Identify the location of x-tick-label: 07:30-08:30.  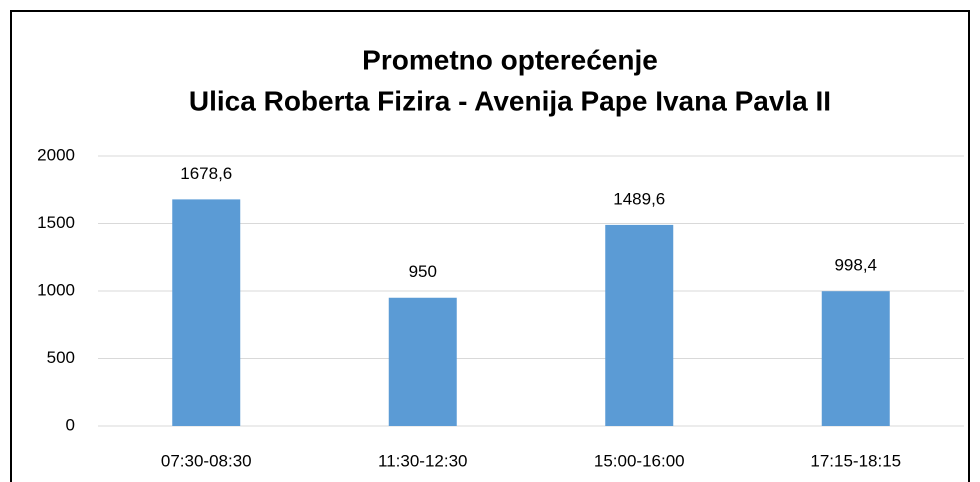
(206, 460).